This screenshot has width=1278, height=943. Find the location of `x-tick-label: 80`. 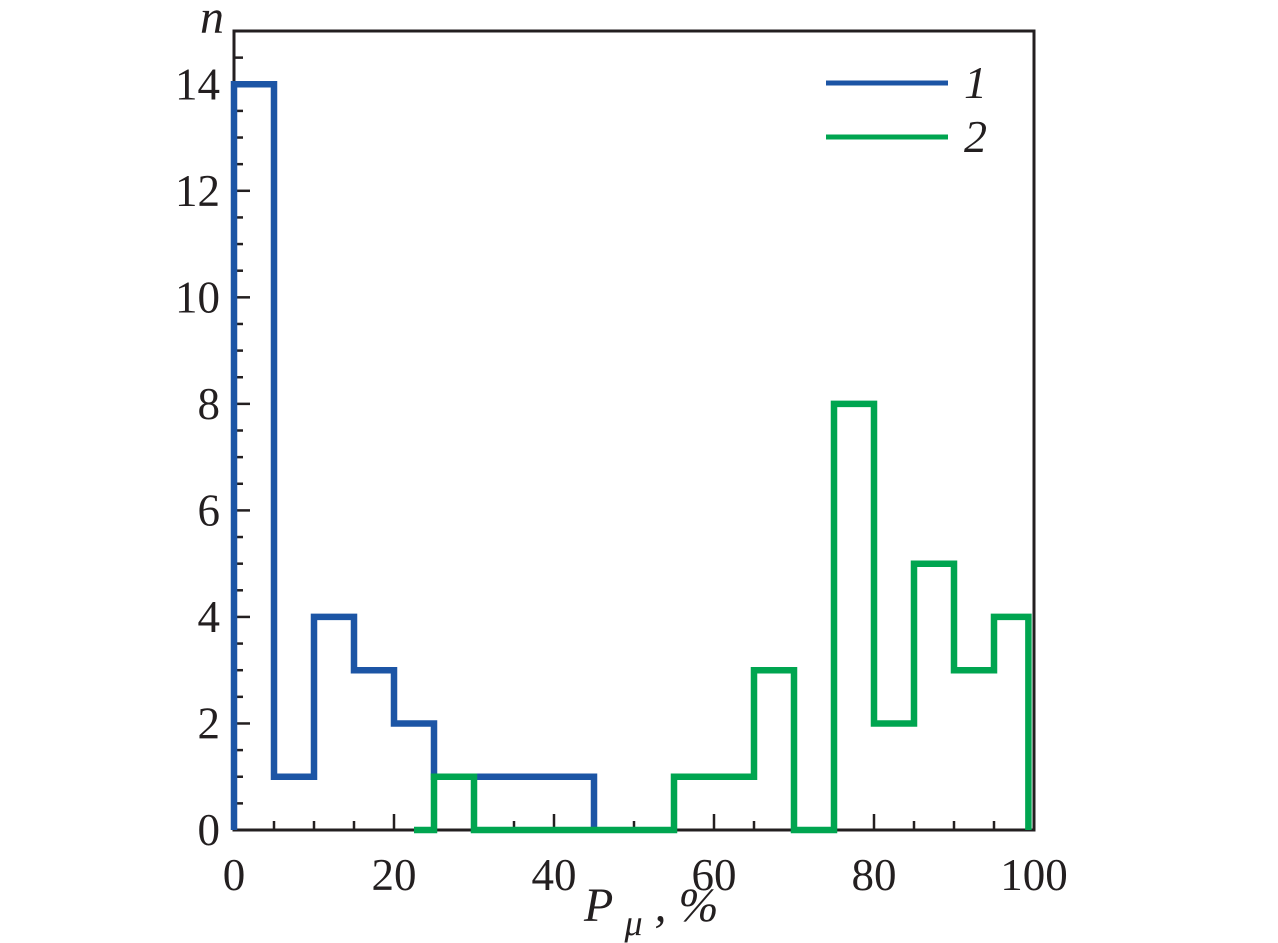

x-tick-label: 80 is located at coordinates (874, 875).